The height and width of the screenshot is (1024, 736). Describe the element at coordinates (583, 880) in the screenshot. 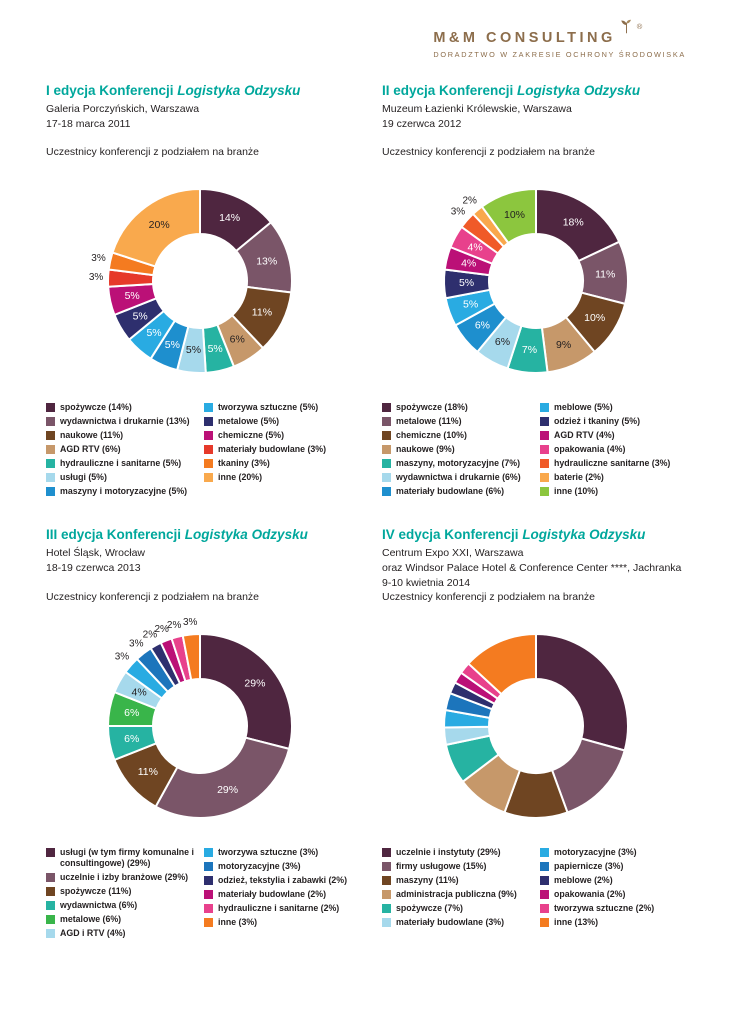

I see `legend-label: meblowe (2%)` at that location.